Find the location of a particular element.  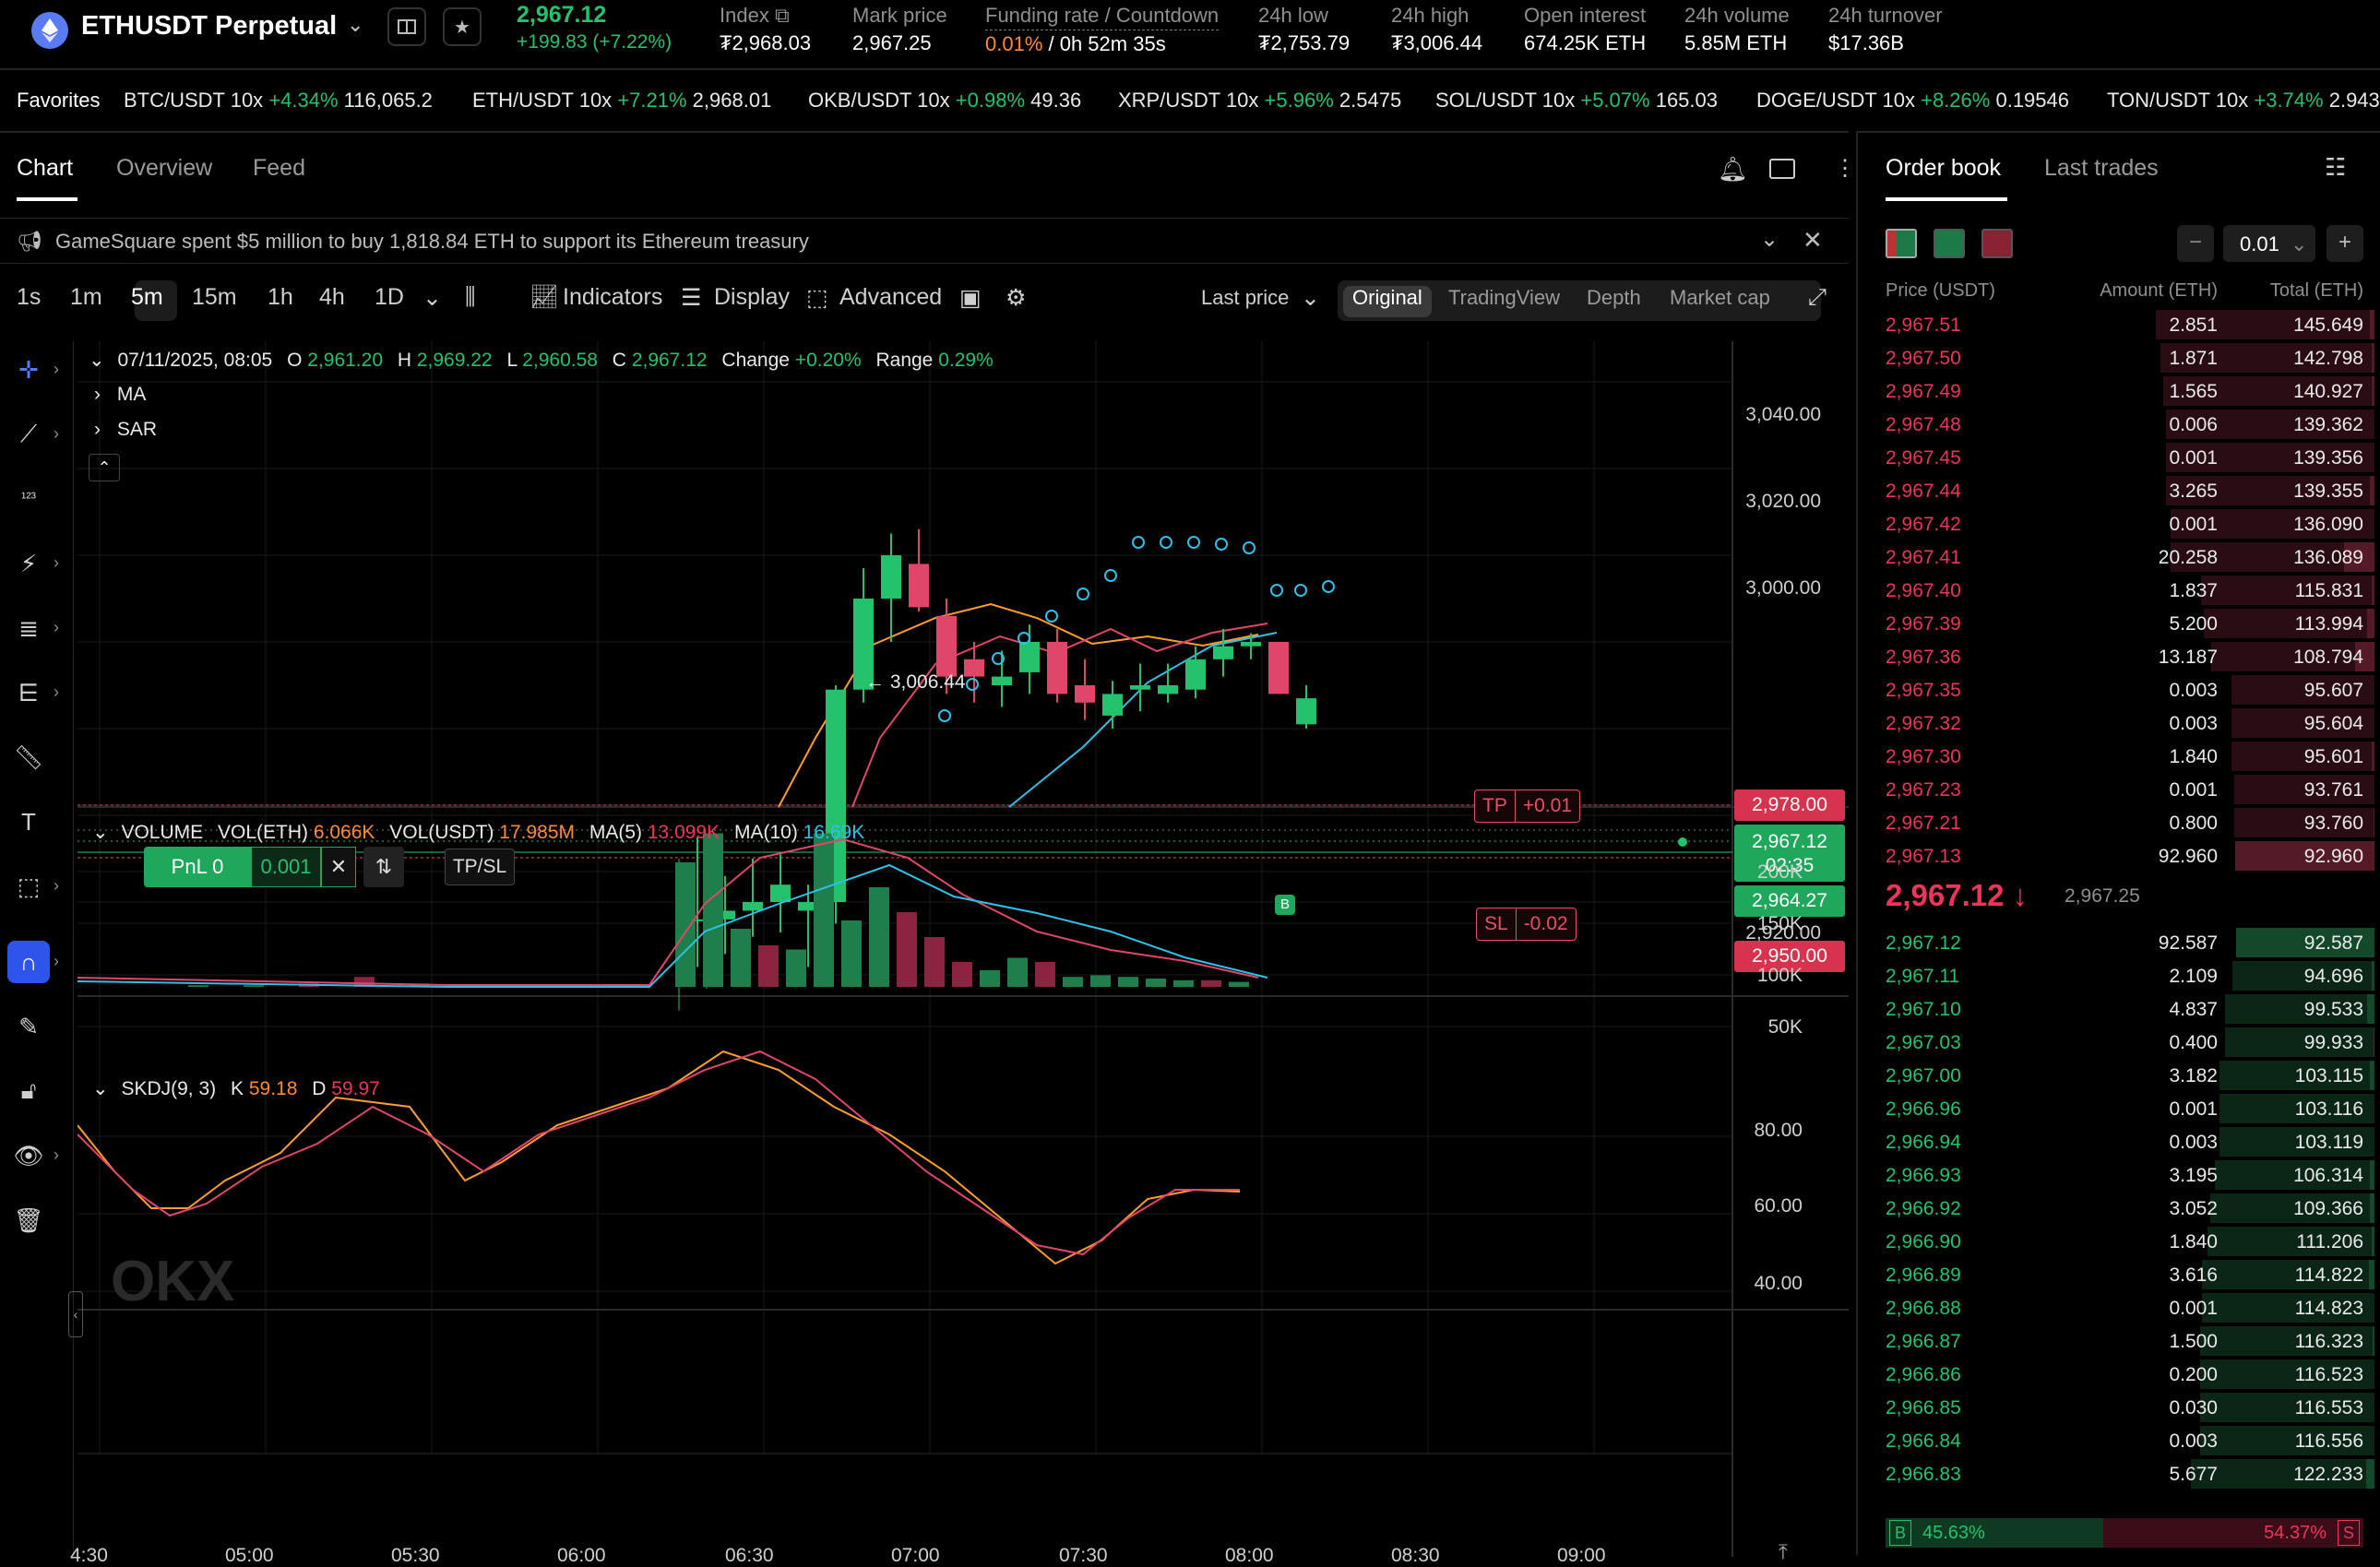

bid-row: 2,966.84 0.003 116.556 is located at coordinates (2116, 1440).